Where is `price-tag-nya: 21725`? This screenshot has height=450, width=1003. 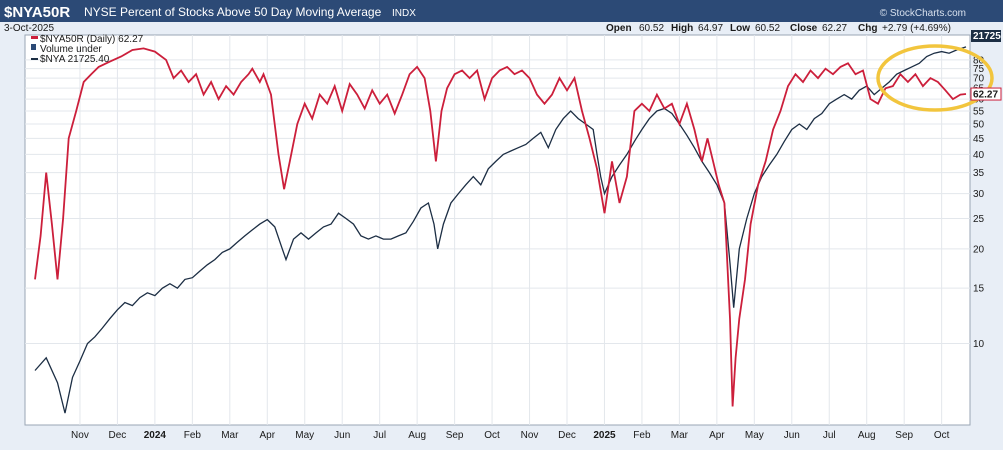 price-tag-nya: 21725 is located at coordinates (986, 36).